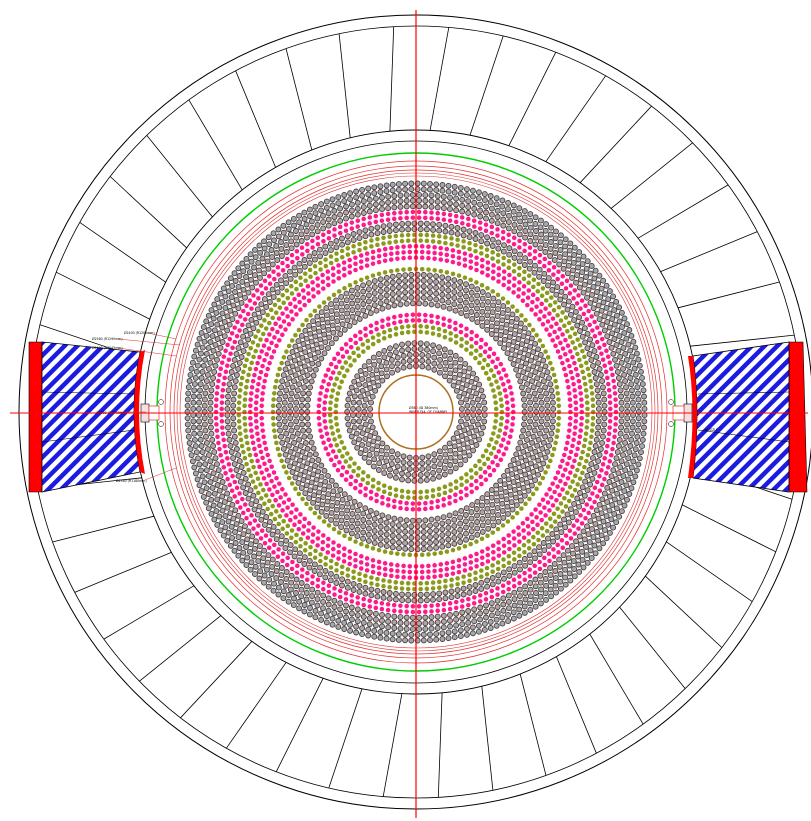  I want to click on segment-divider, so click(616, 679).